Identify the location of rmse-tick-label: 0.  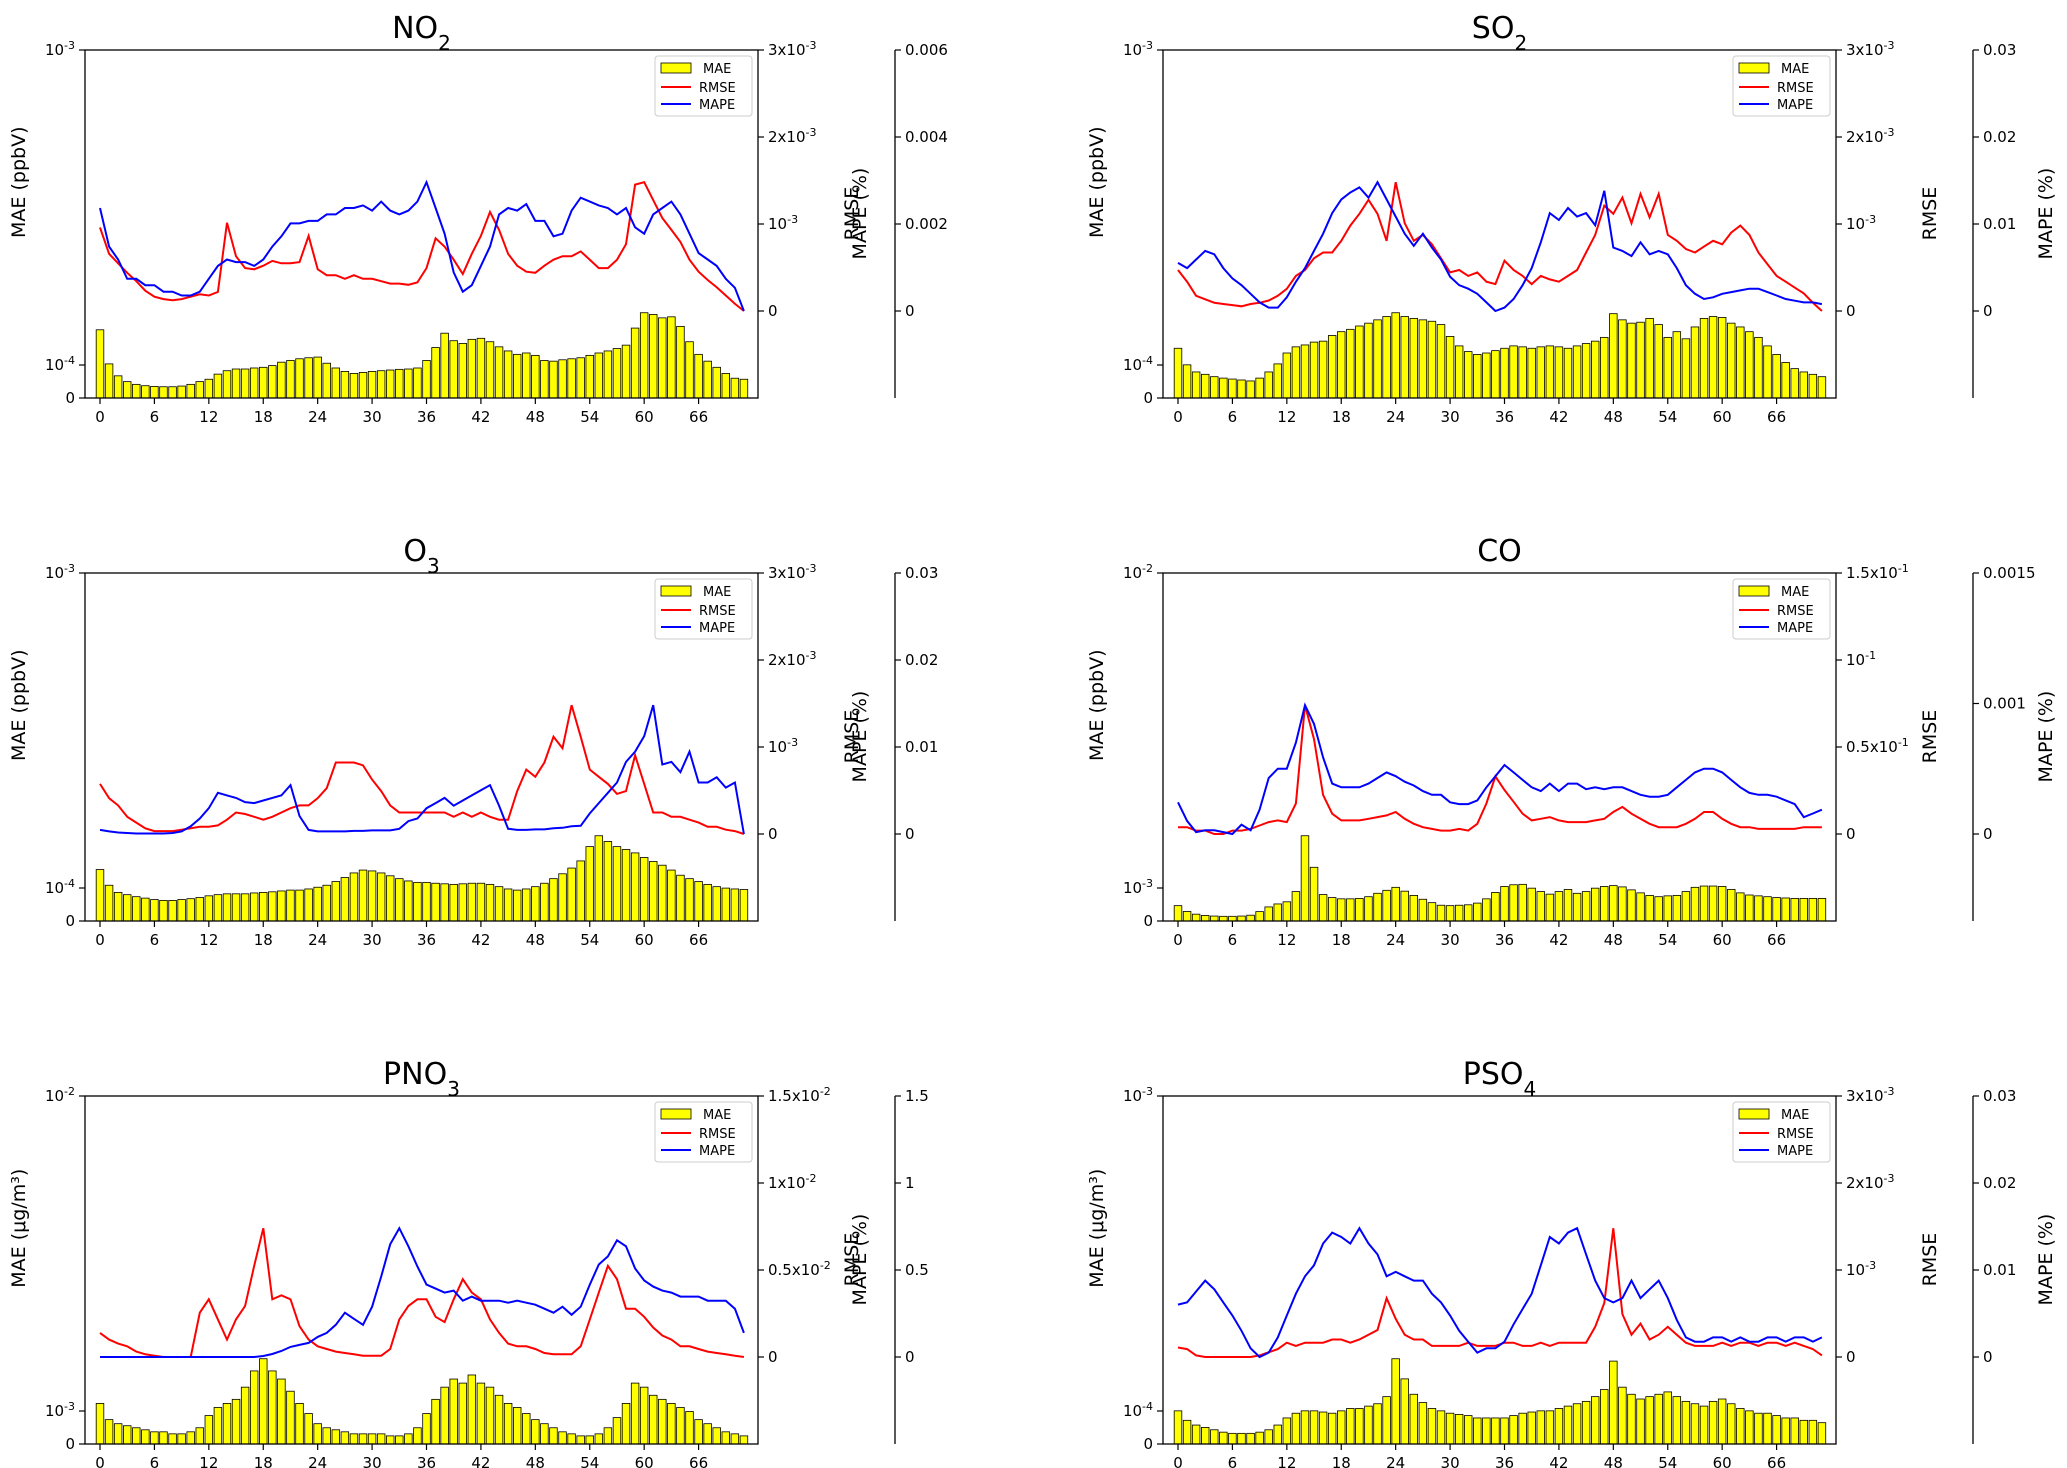
(773, 1357).